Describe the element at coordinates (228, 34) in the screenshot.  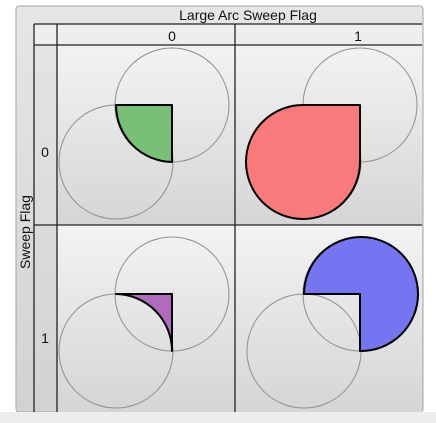
I see `column-header-bg` at that location.